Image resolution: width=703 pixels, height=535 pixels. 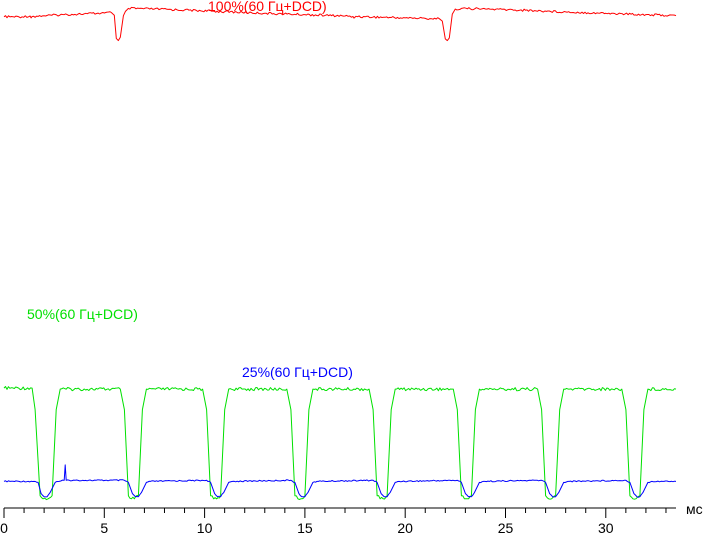 What do you see at coordinates (104, 527) in the screenshot?
I see `x-tick-label: 5` at bounding box center [104, 527].